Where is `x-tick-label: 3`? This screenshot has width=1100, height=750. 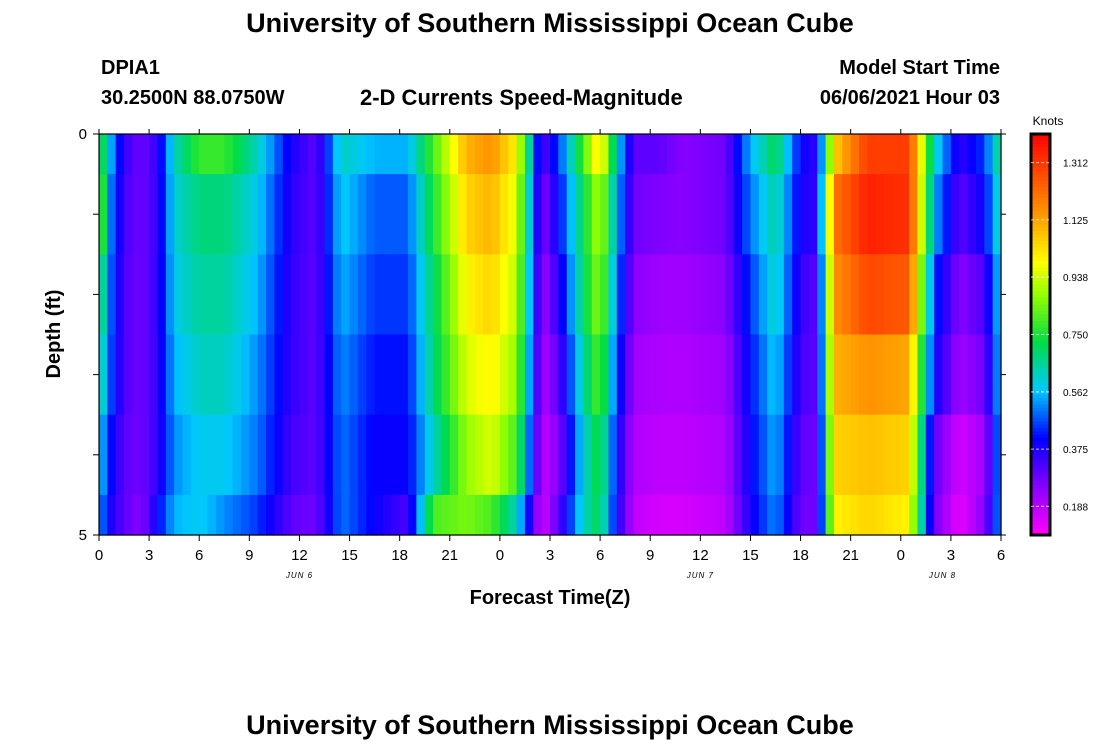
x-tick-label: 3 is located at coordinates (550, 555).